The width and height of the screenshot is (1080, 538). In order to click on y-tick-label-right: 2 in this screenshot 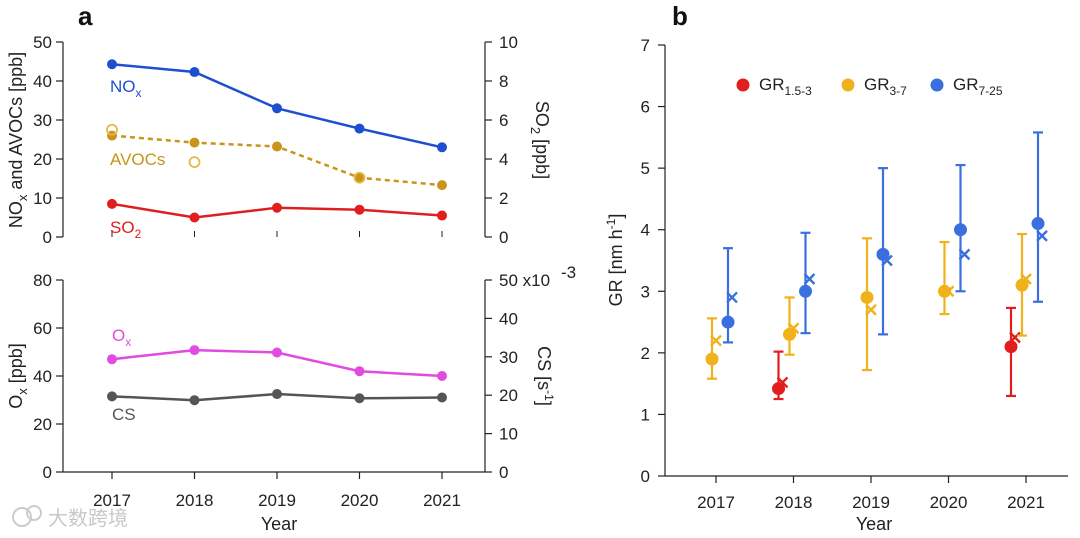, I will do `click(503, 198)`.